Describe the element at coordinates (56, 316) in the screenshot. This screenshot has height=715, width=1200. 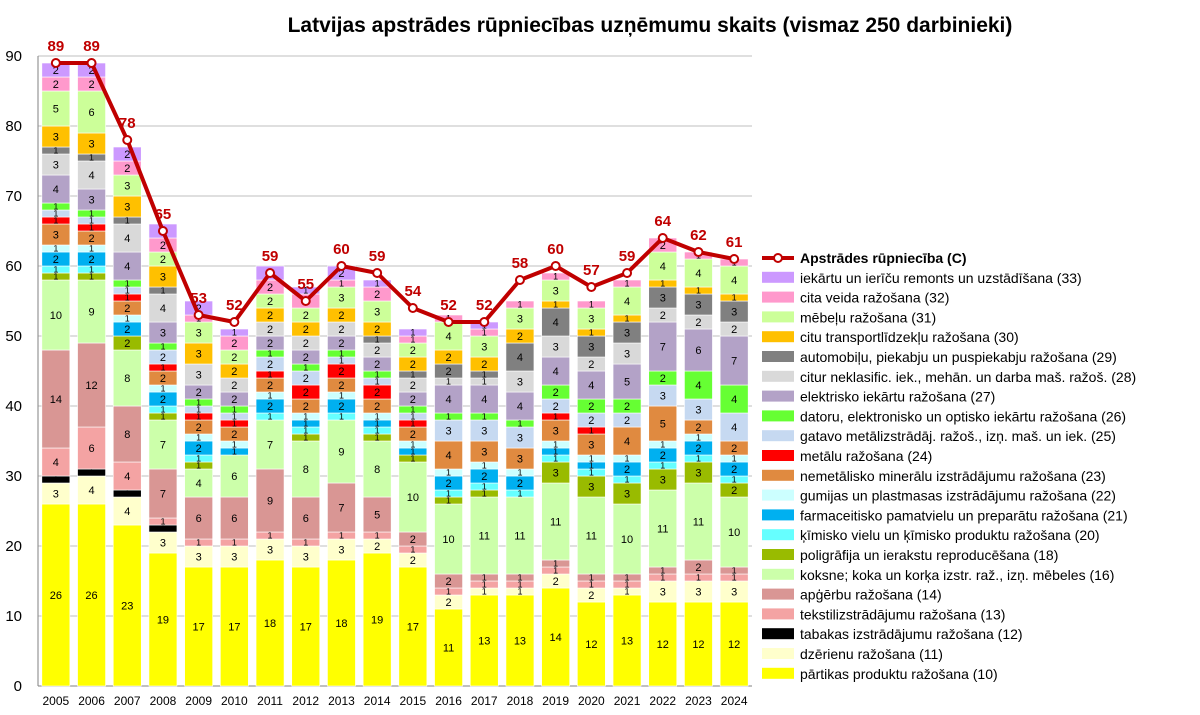
I see `bar-value-label: 10` at that location.